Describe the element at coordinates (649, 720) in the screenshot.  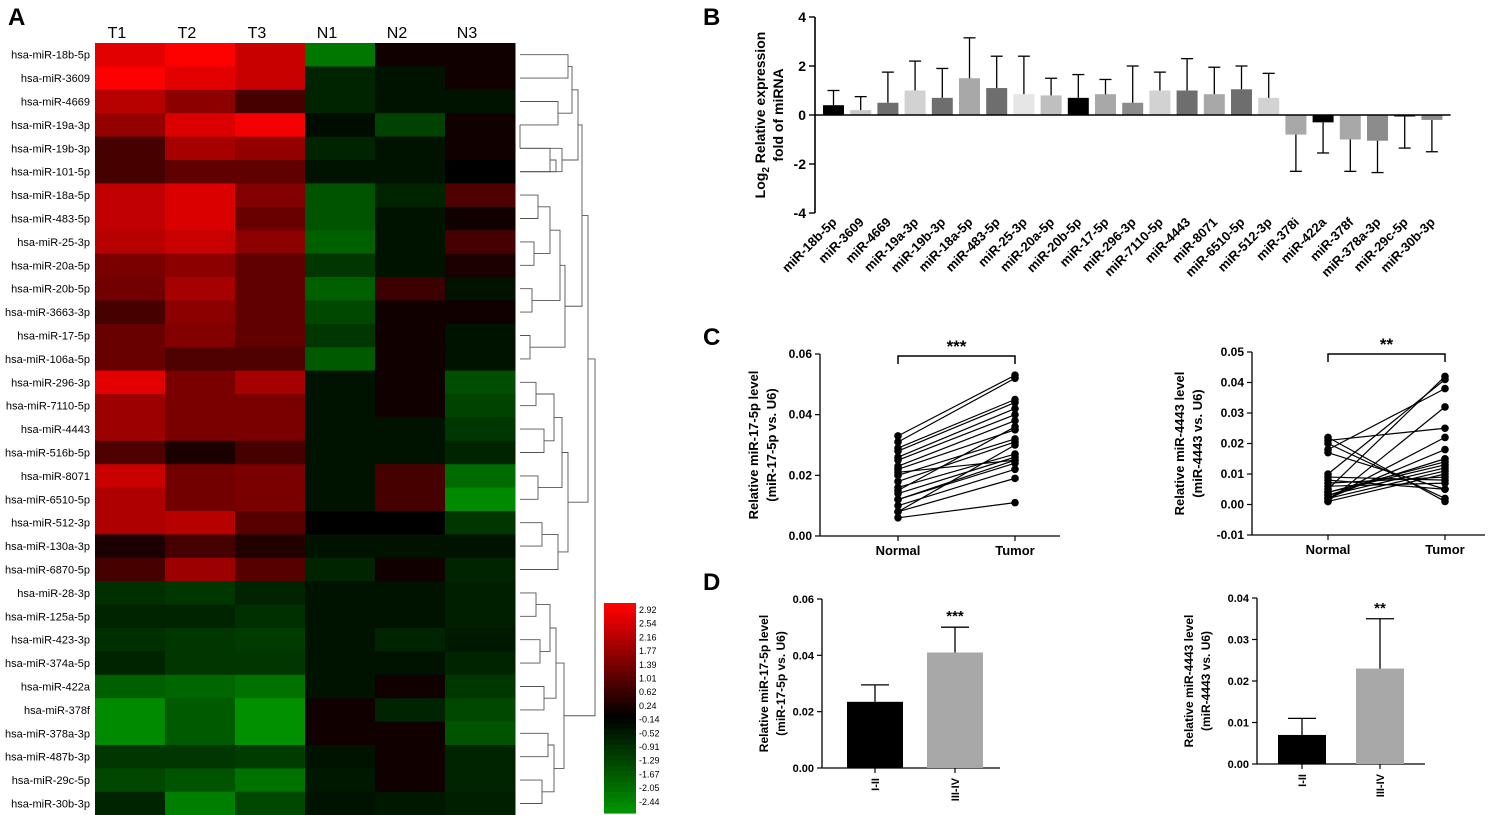
I see `legend-tick-label: -0.14` at that location.